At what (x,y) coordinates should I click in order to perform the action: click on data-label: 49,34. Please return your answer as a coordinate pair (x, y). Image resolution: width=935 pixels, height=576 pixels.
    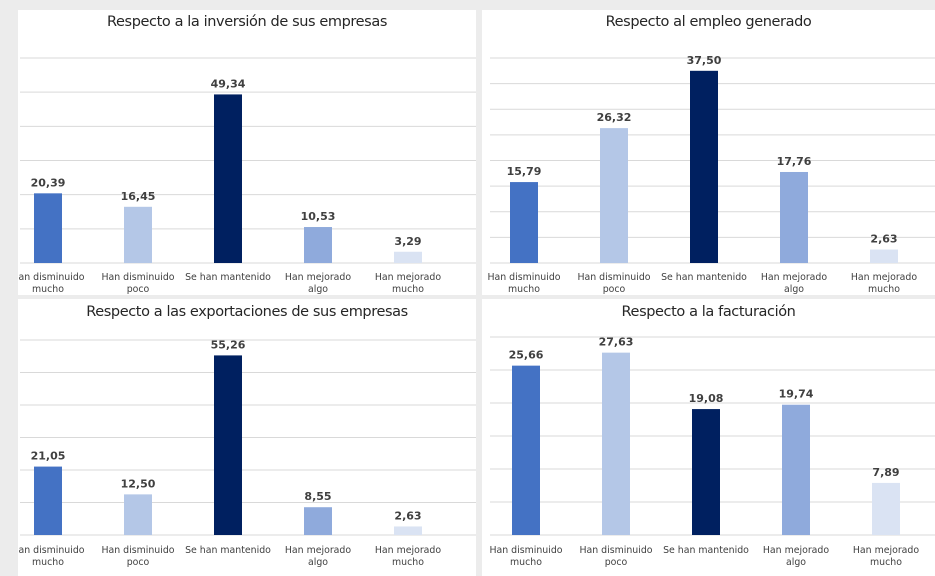
    Looking at the image, I should click on (228, 83).